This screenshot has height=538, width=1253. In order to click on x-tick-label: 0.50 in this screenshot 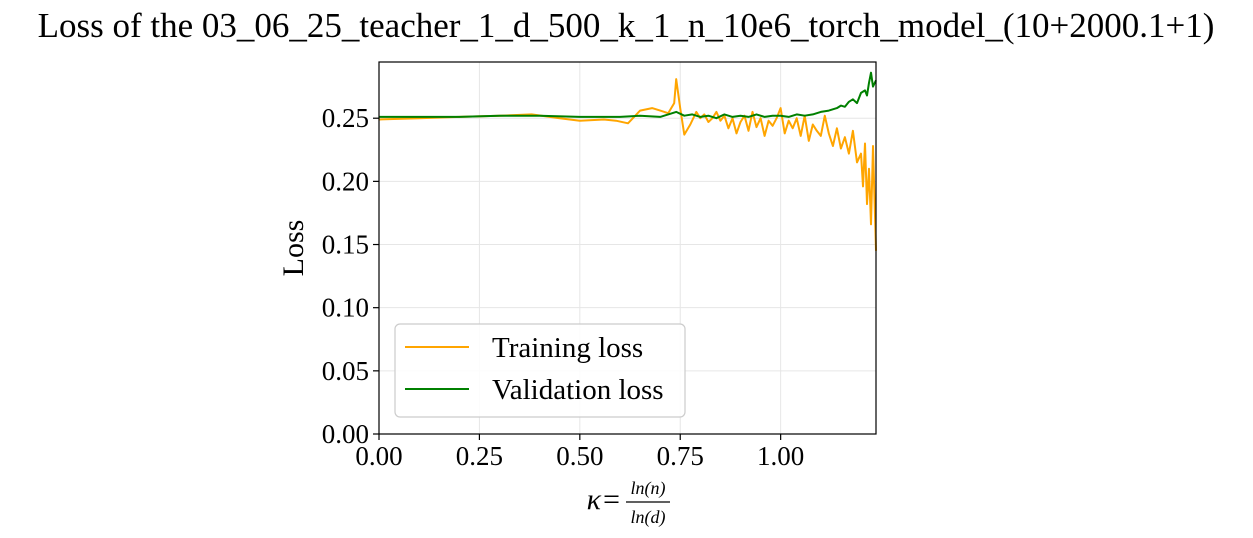, I will do `click(579, 456)`.